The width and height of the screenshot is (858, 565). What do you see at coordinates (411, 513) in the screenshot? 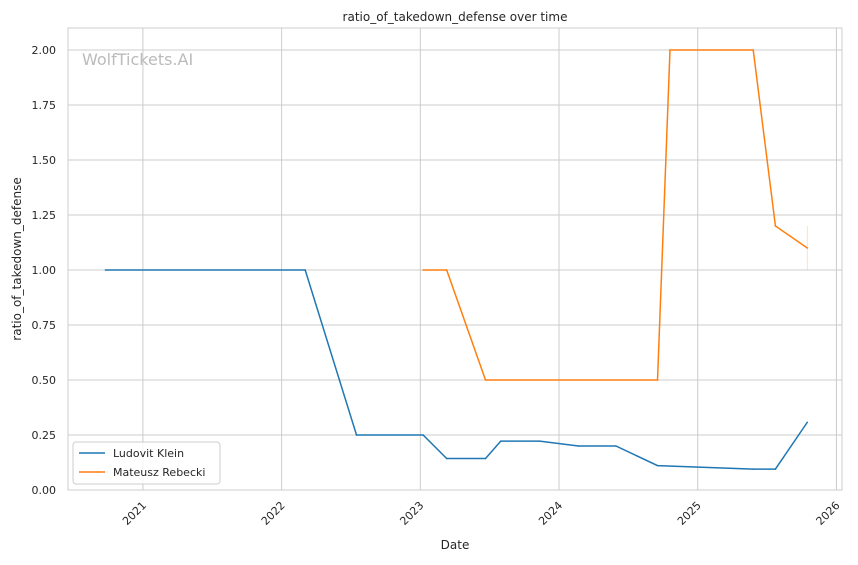
I see `x-tick-label: 2023` at bounding box center [411, 513].